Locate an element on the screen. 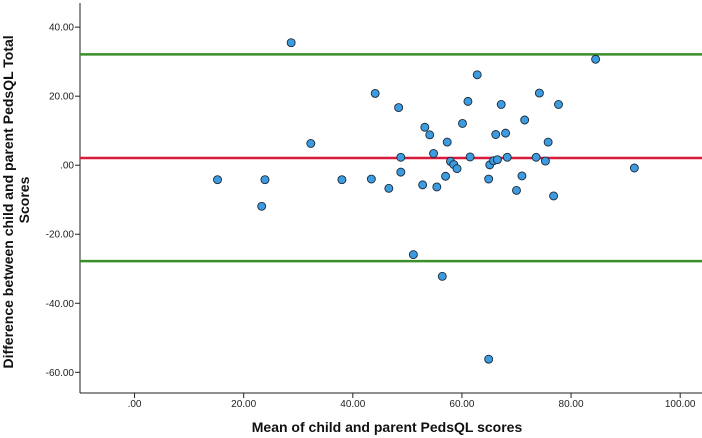  y-axis-title-line-2: Scores is located at coordinates (24, 199).